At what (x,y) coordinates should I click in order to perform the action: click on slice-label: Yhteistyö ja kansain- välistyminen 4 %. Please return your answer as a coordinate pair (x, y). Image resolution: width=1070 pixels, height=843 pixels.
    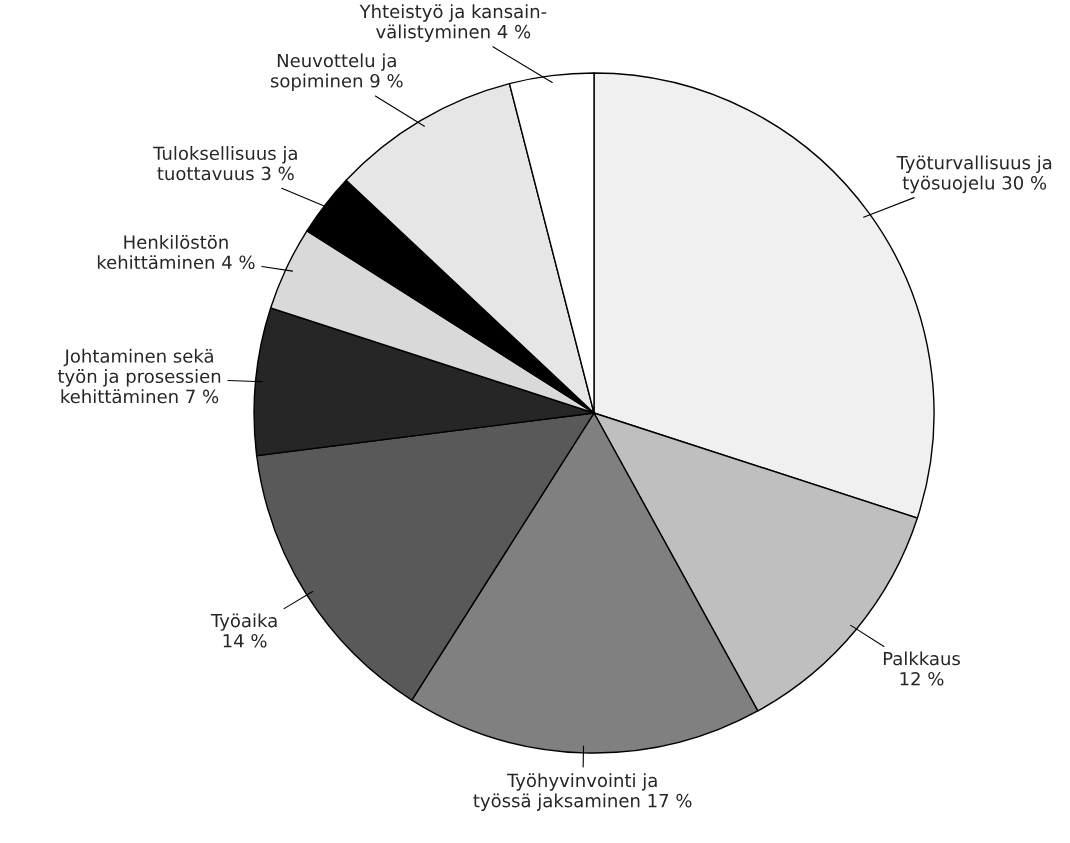
    Looking at the image, I should click on (453, 23).